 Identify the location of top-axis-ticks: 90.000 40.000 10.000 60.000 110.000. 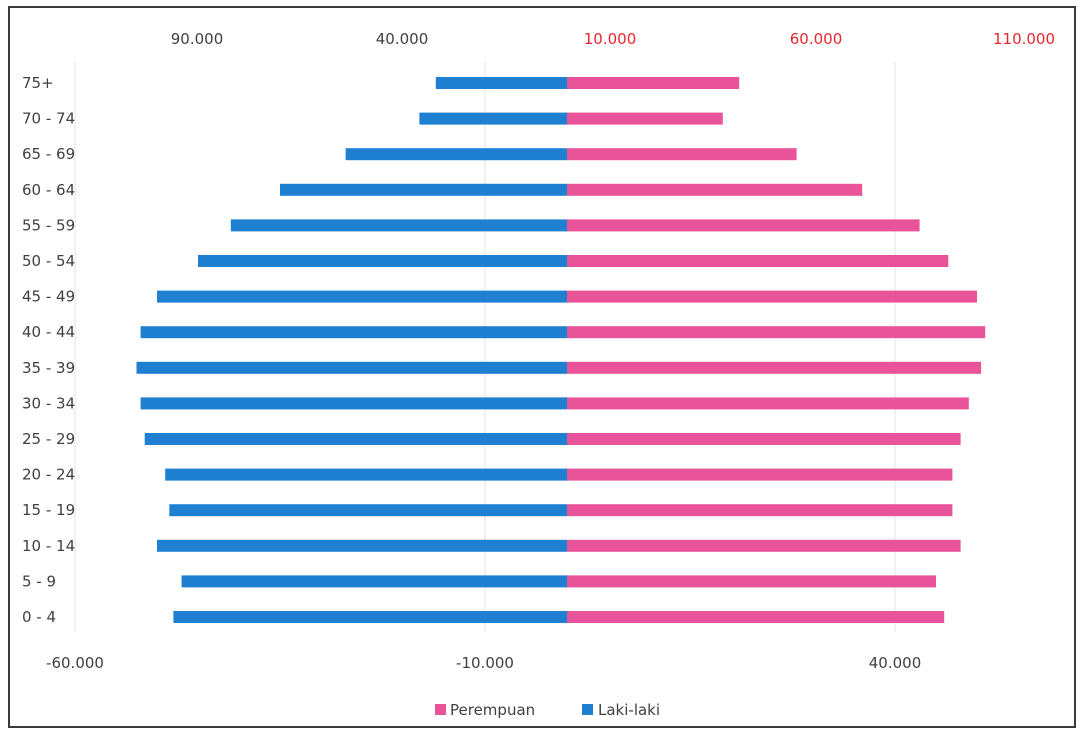
(613, 39).